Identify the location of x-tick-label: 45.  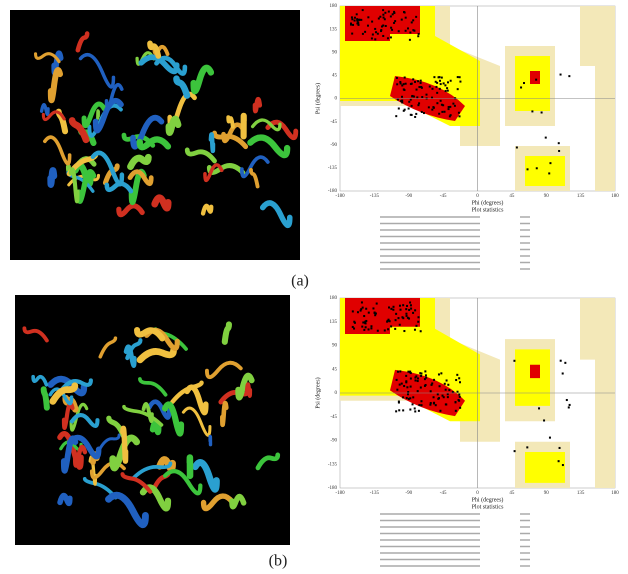
(512, 493).